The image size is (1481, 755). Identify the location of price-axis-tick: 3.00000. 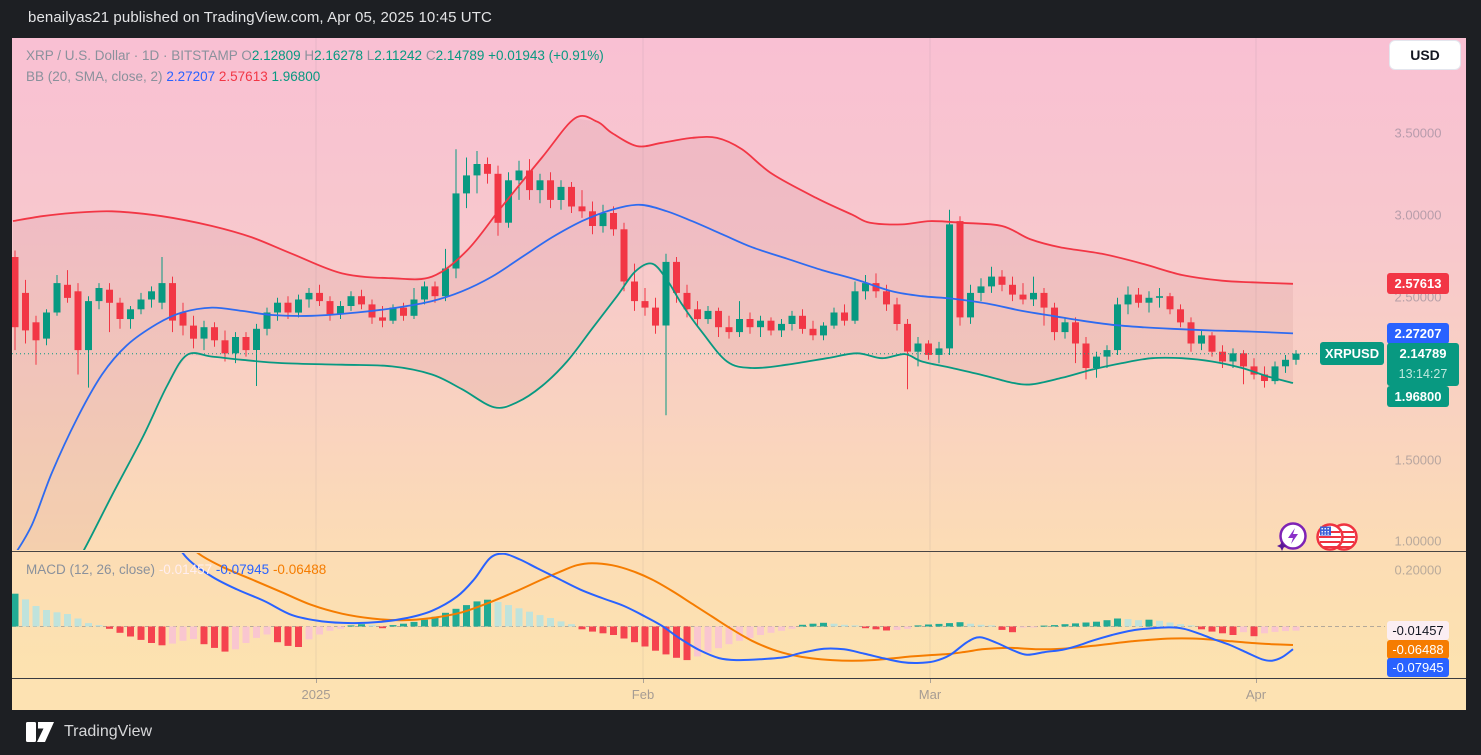
(1418, 215).